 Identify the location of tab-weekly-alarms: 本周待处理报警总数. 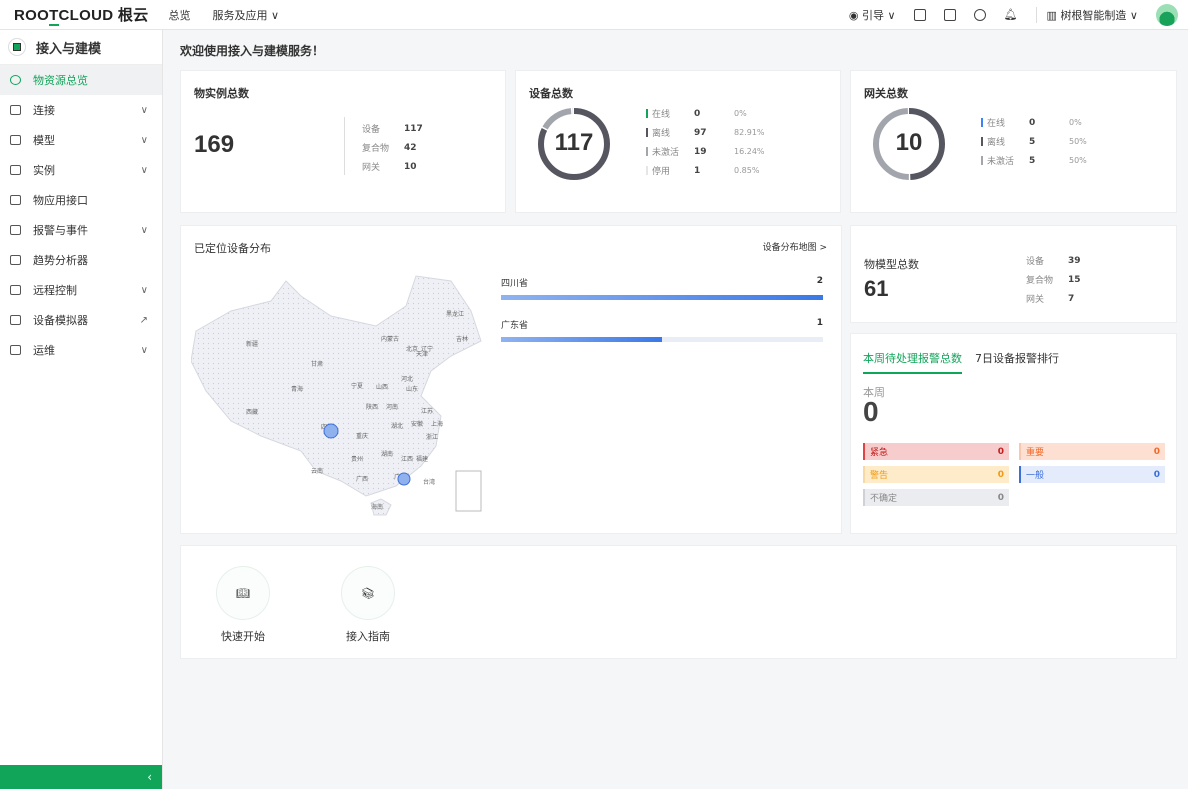
(912, 362).